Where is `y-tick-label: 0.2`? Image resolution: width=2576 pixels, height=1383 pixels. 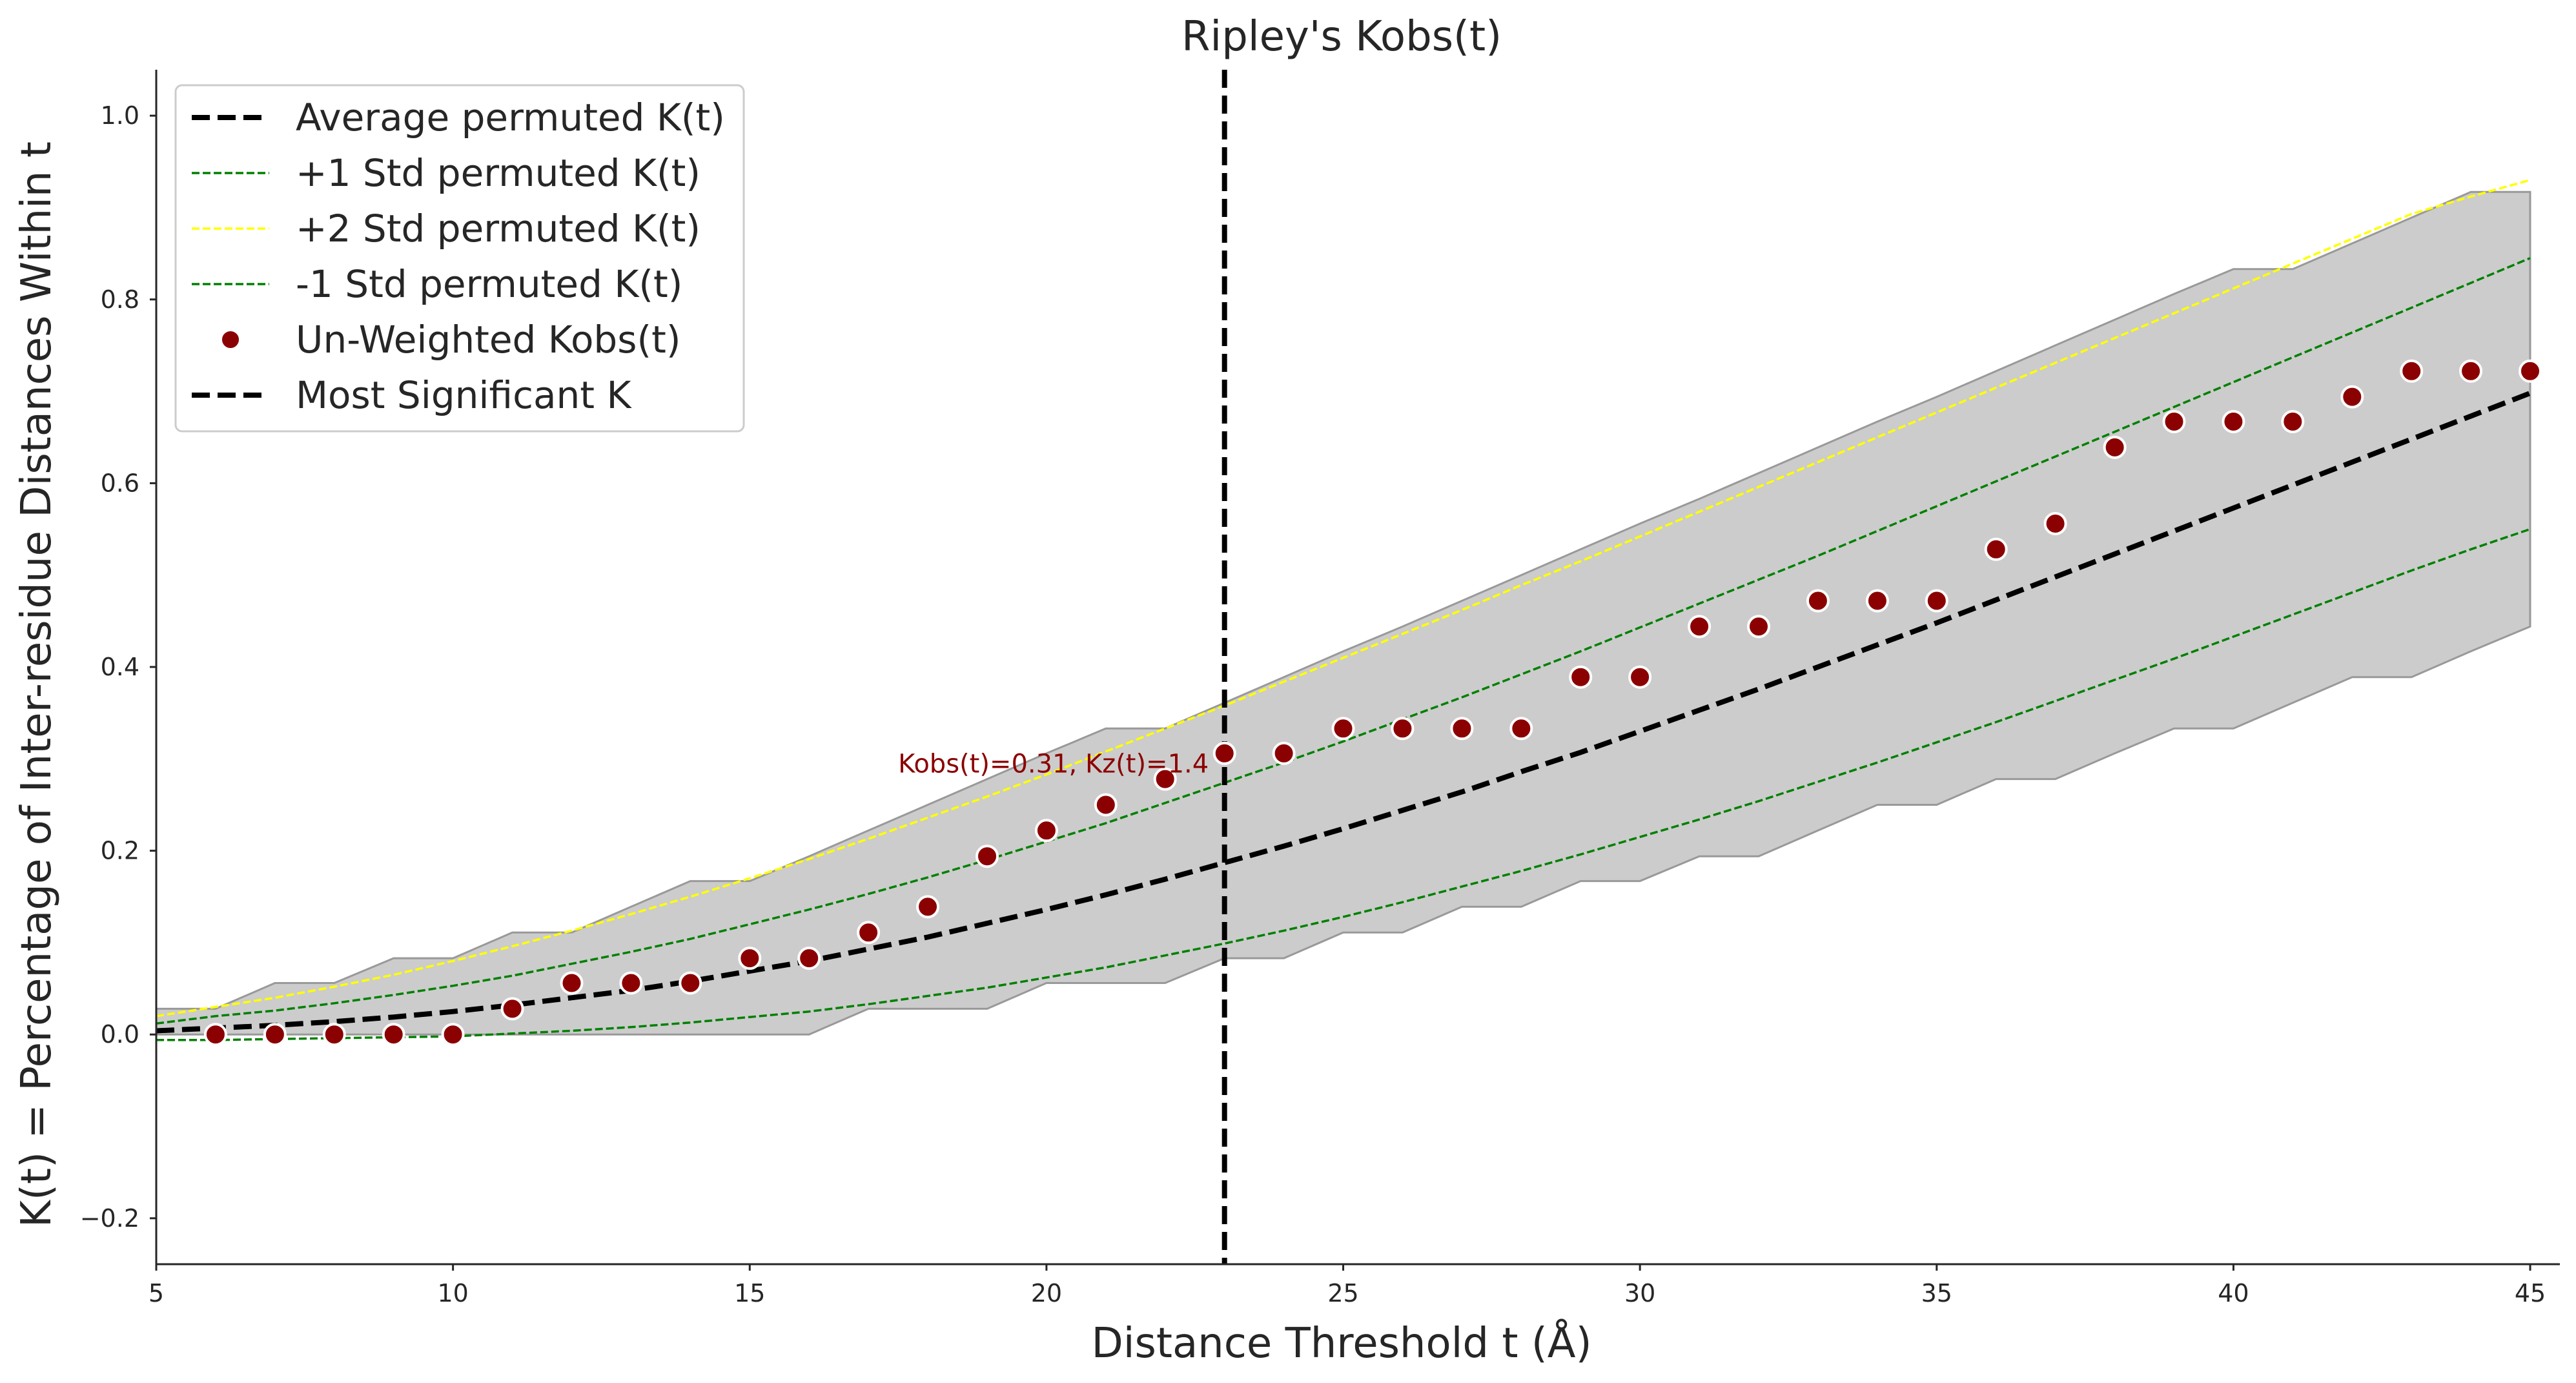
y-tick-label: 0.2 is located at coordinates (120, 851).